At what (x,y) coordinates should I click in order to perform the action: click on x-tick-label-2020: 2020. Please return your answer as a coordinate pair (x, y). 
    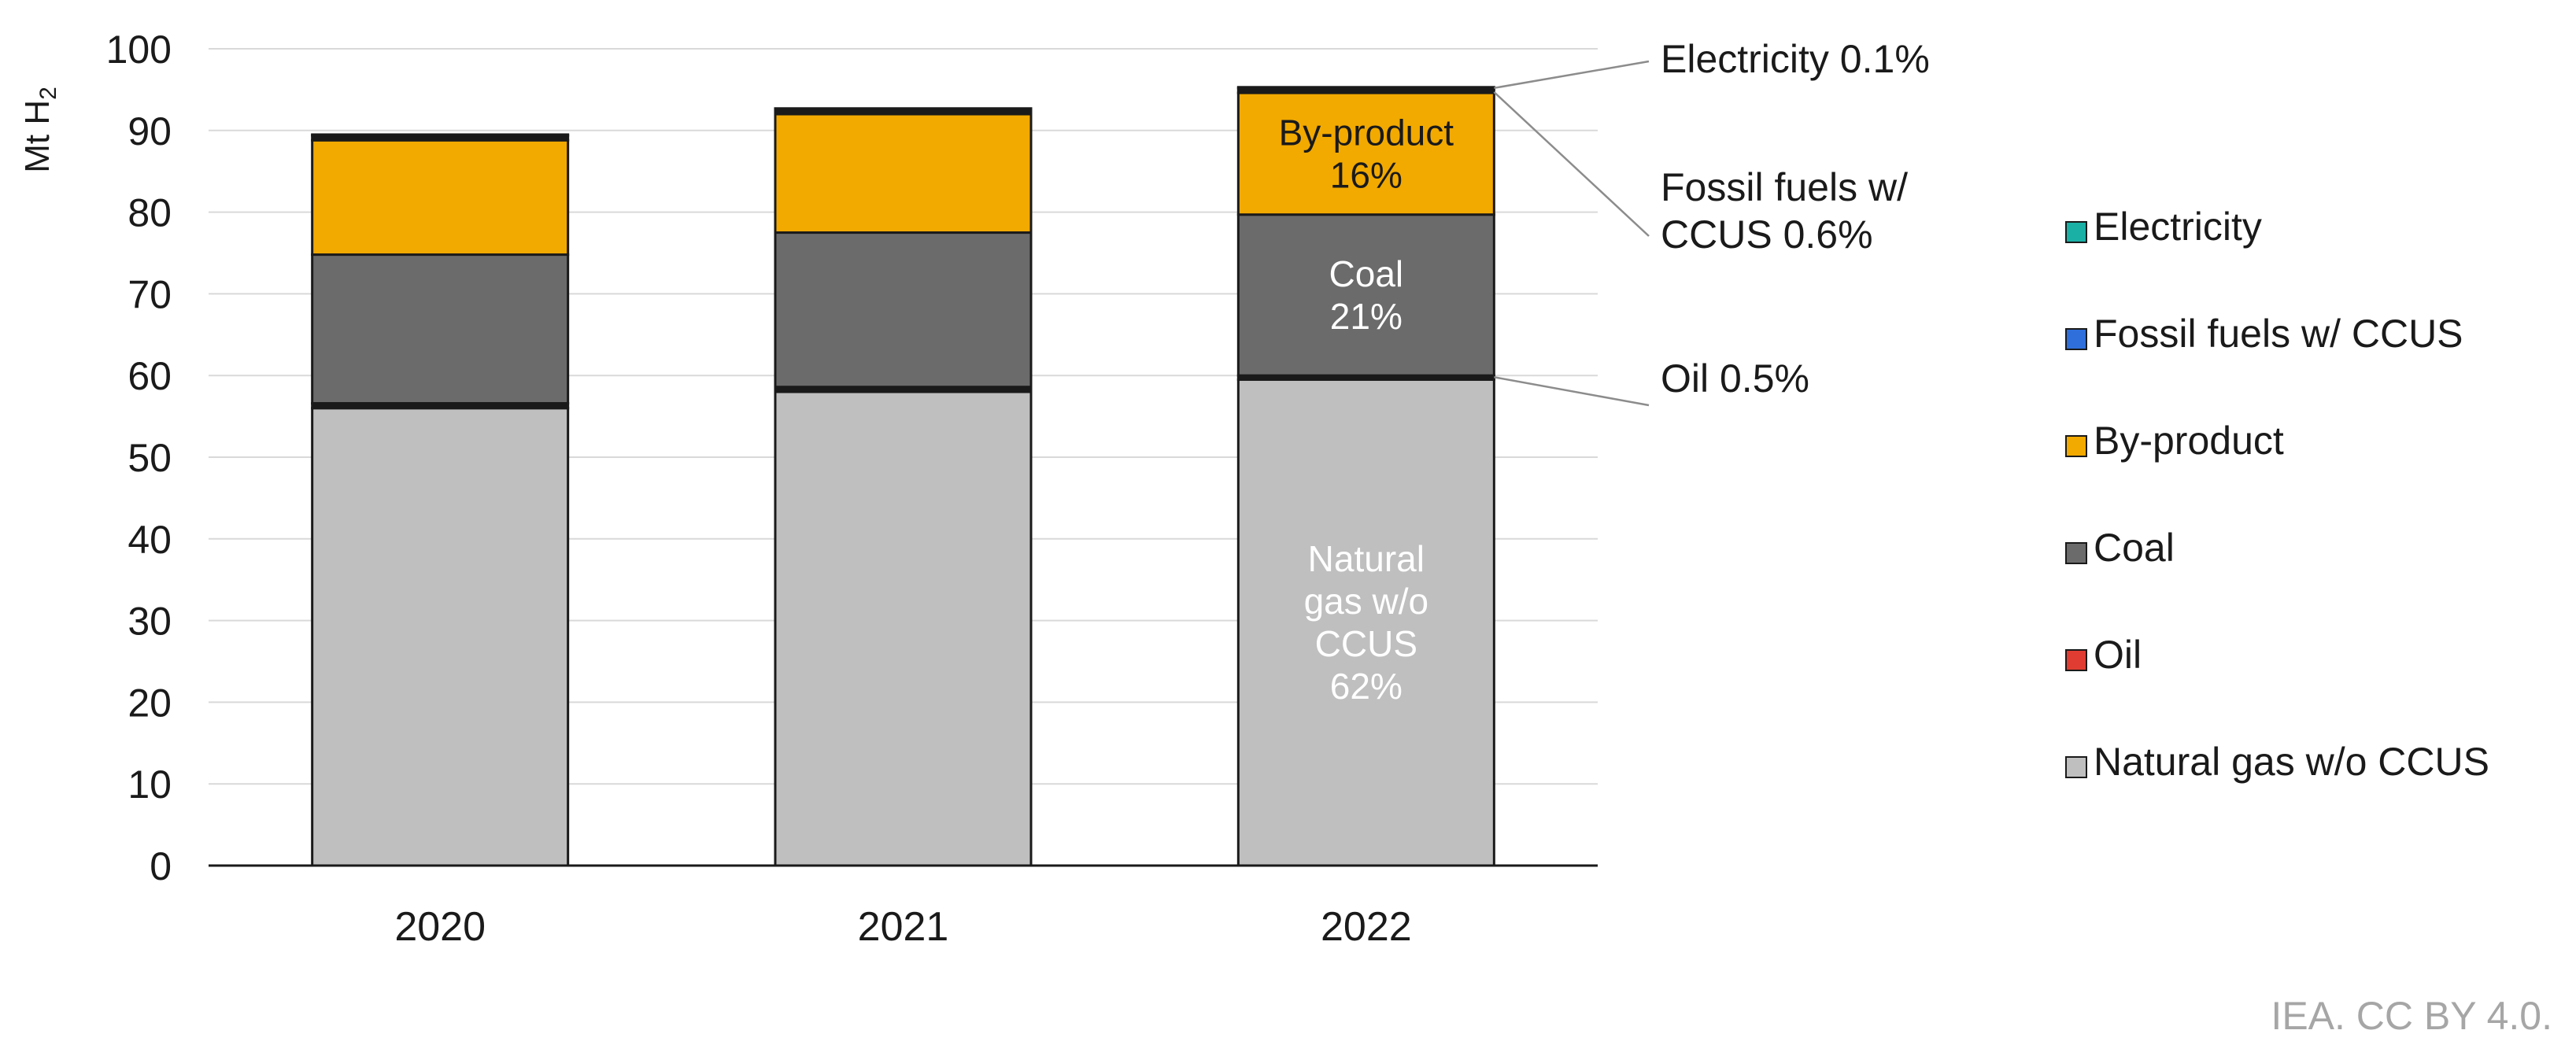
    Looking at the image, I should click on (440, 927).